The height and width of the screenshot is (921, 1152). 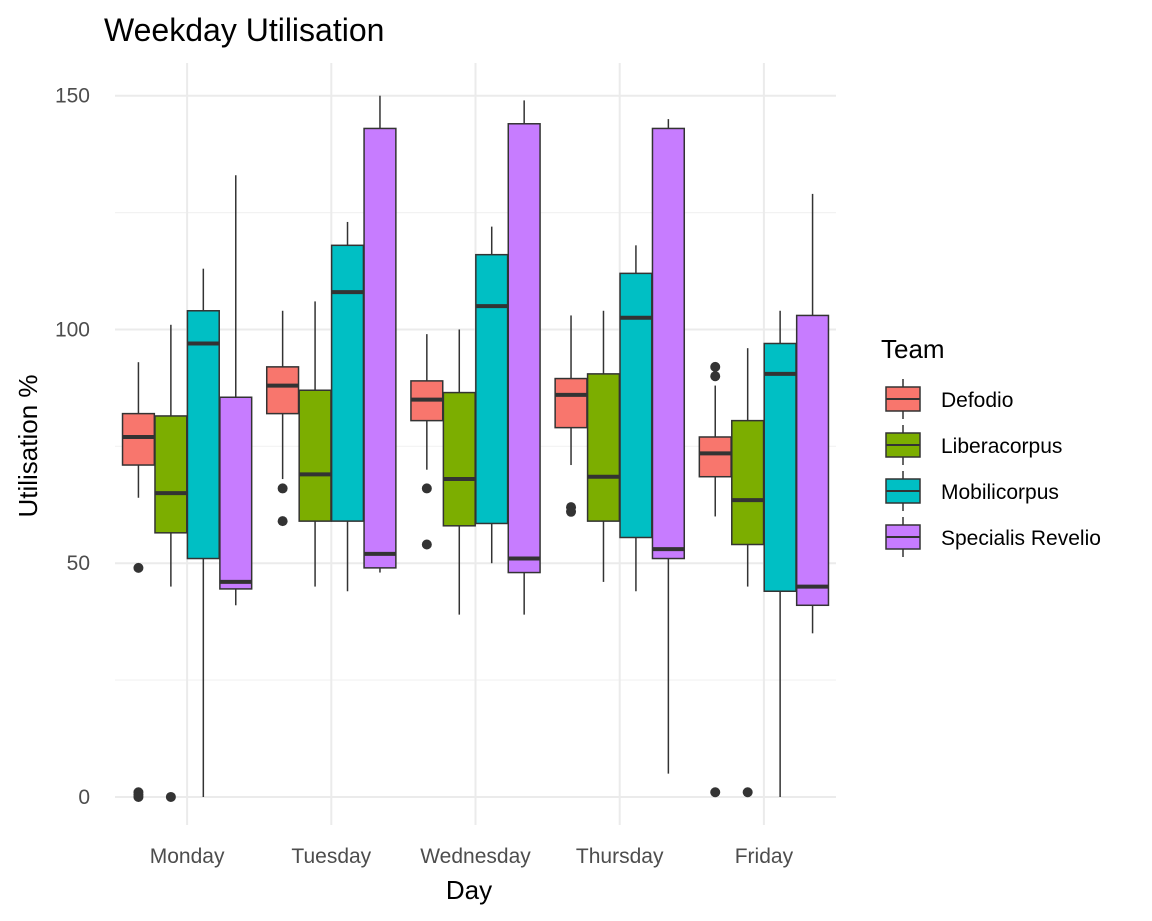 What do you see at coordinates (1021, 538) in the screenshot?
I see `legend-label: Specialis Revelio` at bounding box center [1021, 538].